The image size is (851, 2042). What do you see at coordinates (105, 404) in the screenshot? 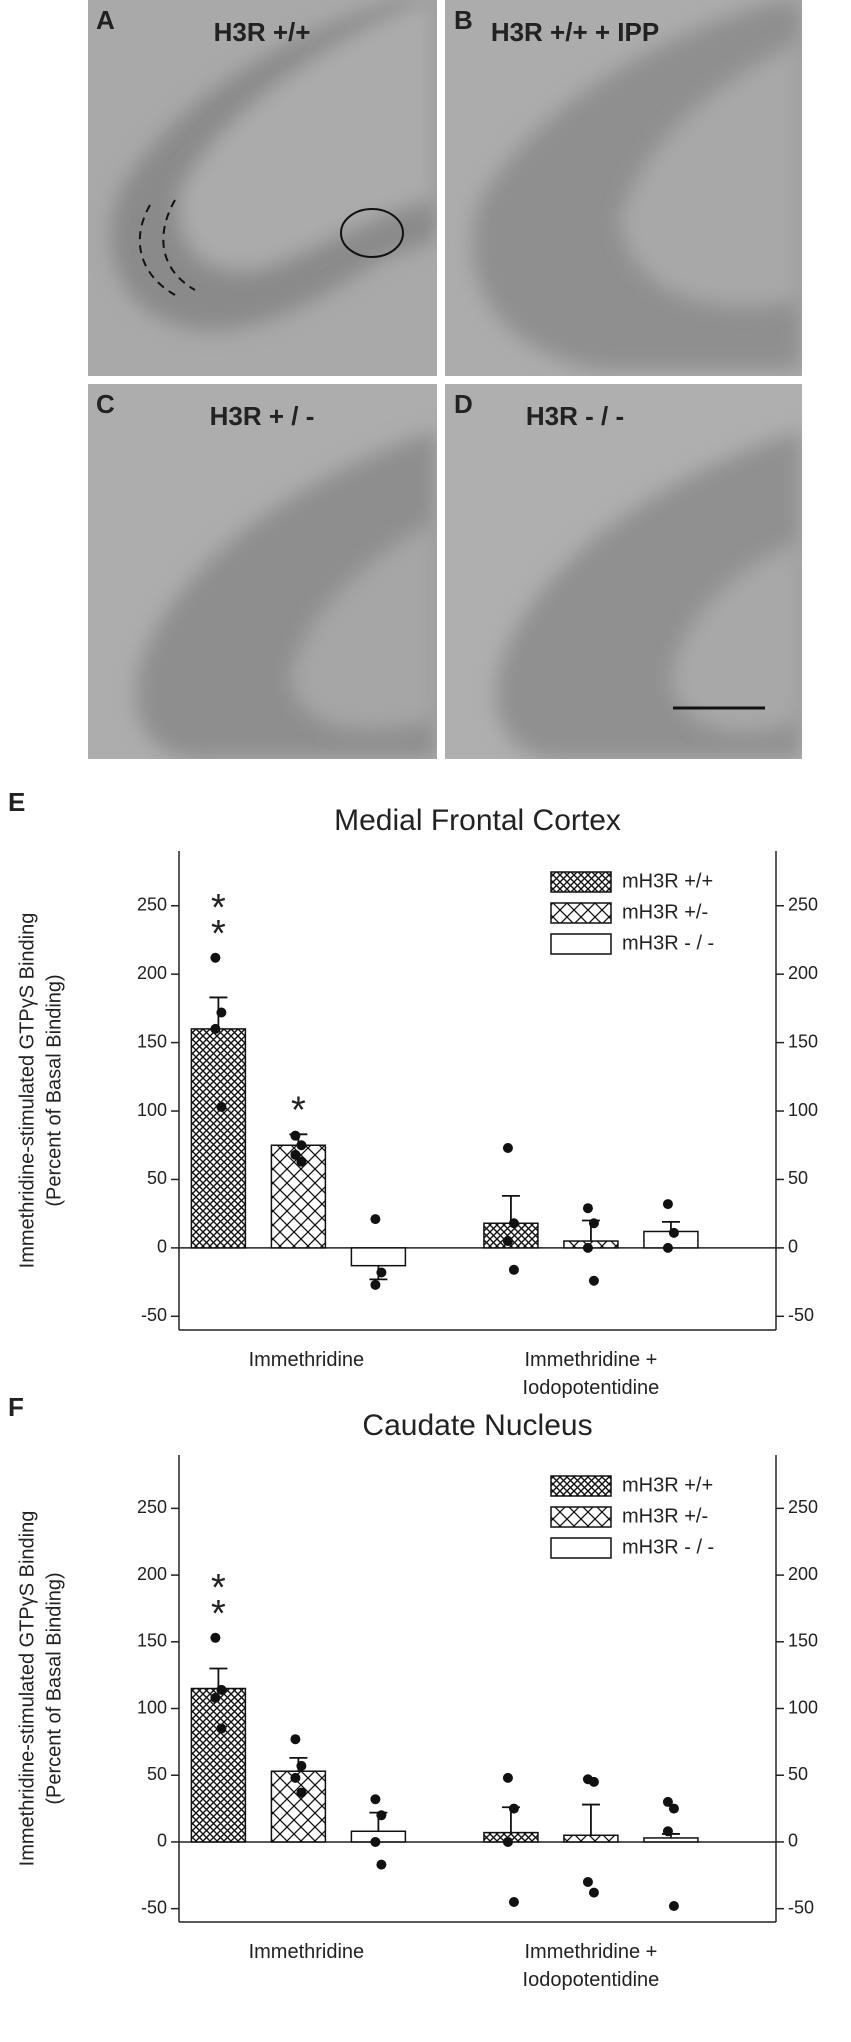
I see `panel-letter: C` at bounding box center [105, 404].